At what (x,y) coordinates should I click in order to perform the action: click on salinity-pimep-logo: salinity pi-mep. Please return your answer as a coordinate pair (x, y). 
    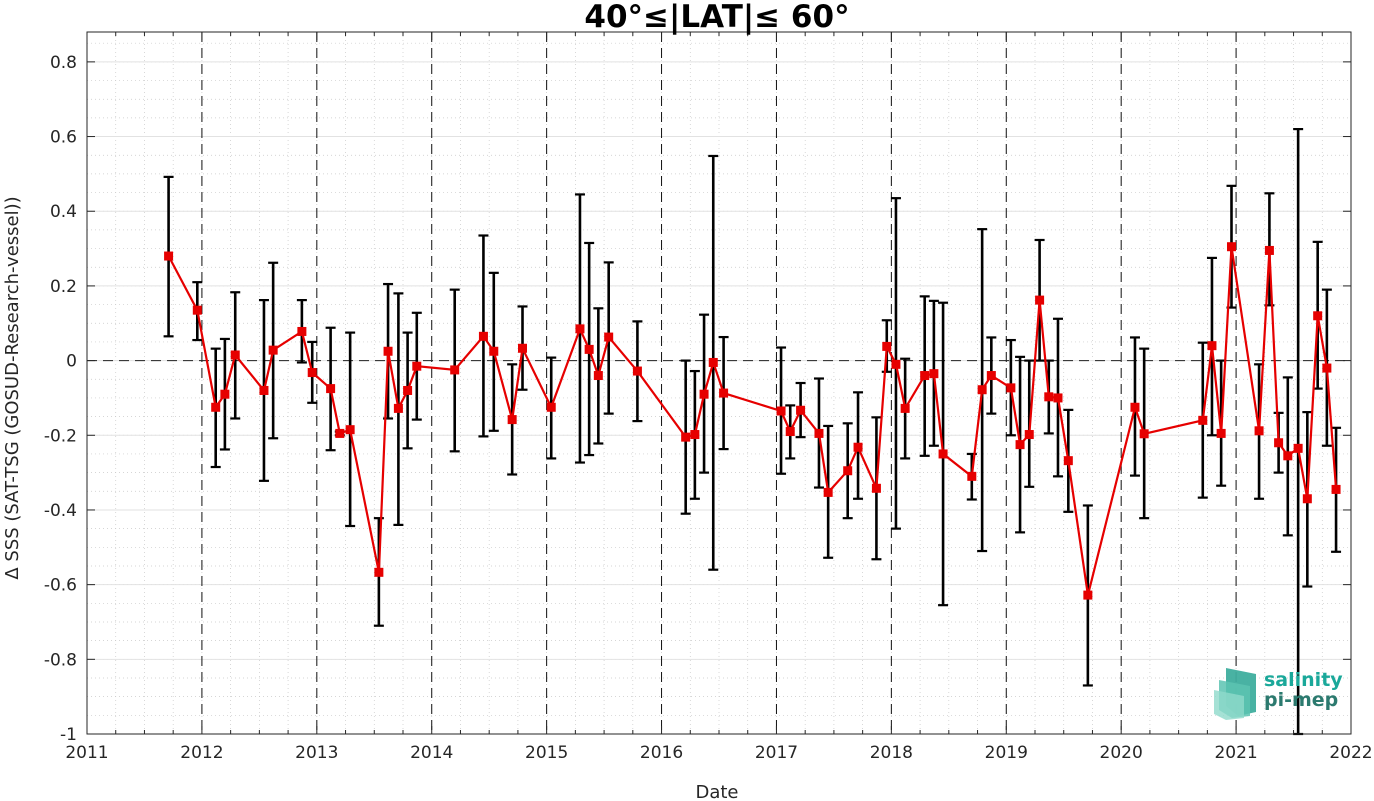
    Looking at the image, I should click on (1278, 694).